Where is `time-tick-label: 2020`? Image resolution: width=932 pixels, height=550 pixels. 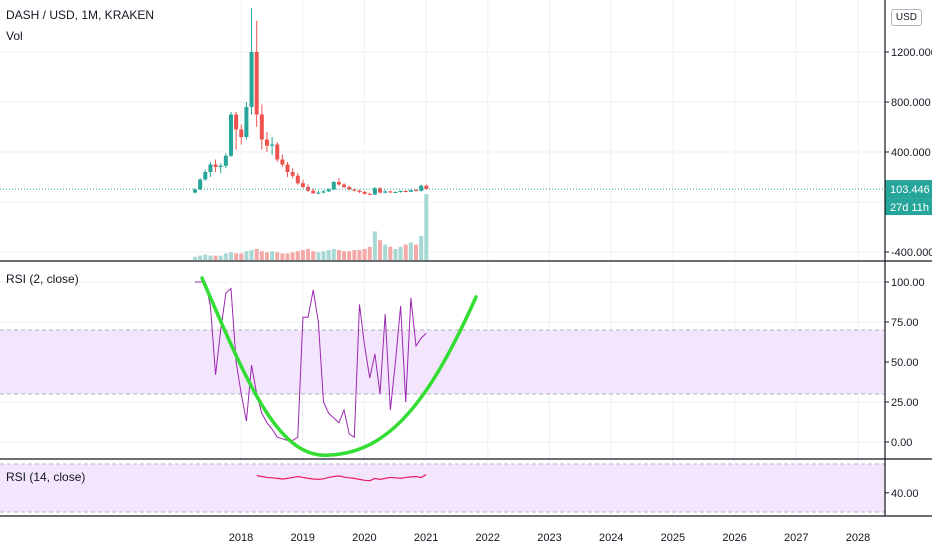 time-tick-label: 2020 is located at coordinates (364, 538).